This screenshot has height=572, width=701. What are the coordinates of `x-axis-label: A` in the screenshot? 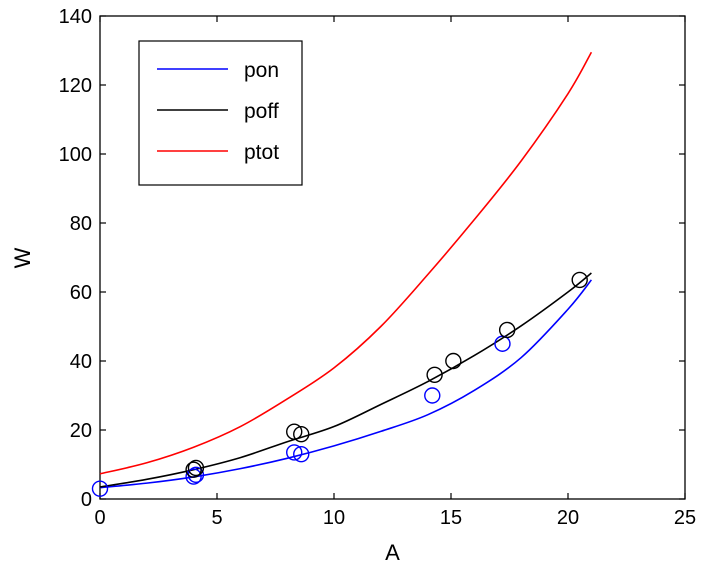 It's located at (392, 552).